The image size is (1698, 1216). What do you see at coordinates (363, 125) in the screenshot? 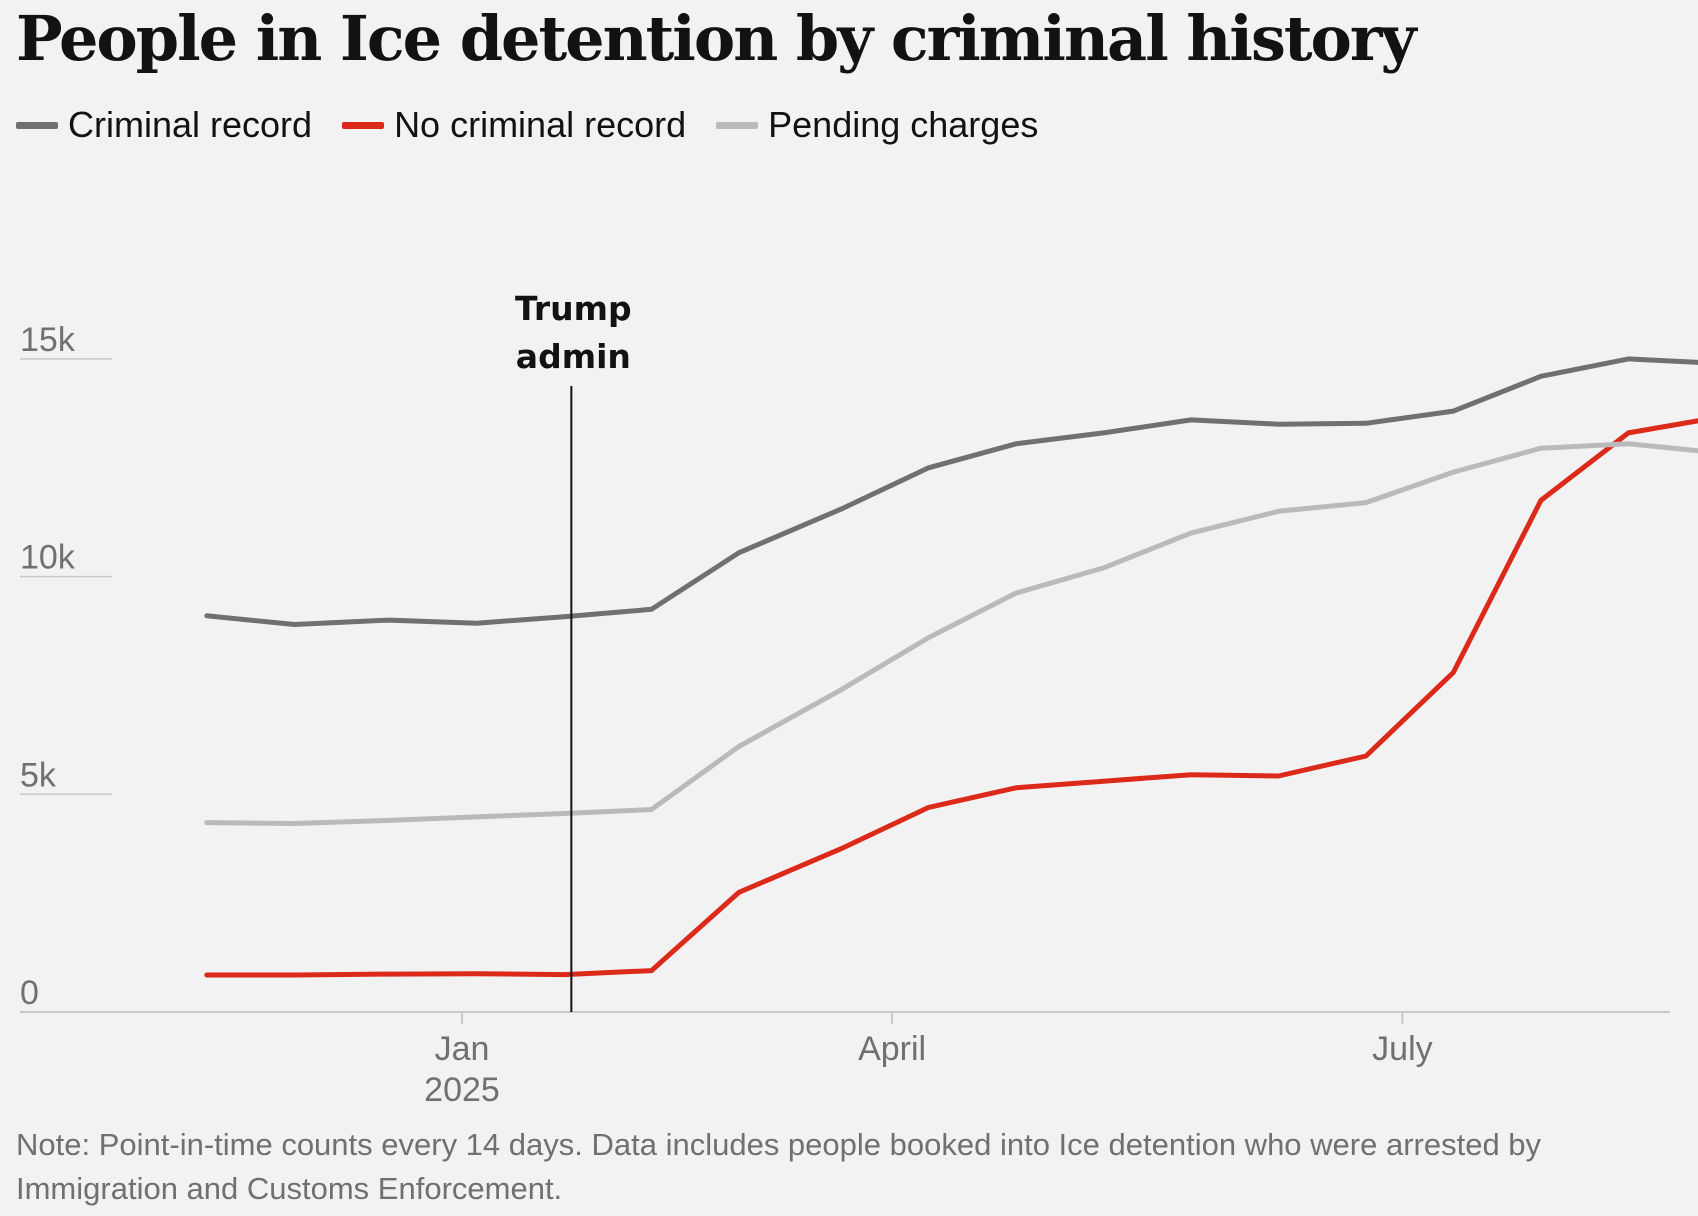
I see `legend-swatch-no-criminal-record` at bounding box center [363, 125].